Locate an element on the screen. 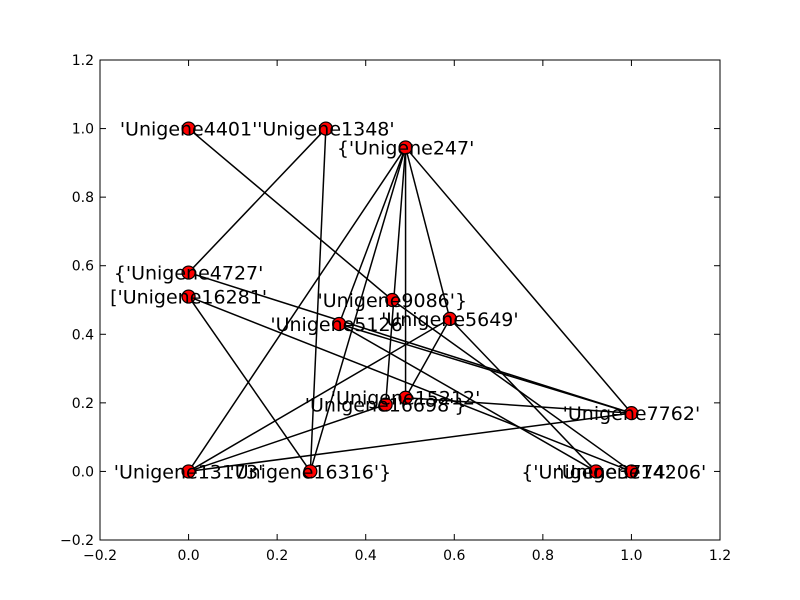  node-label-n9086: 'Unigene9086'} is located at coordinates (392, 301).